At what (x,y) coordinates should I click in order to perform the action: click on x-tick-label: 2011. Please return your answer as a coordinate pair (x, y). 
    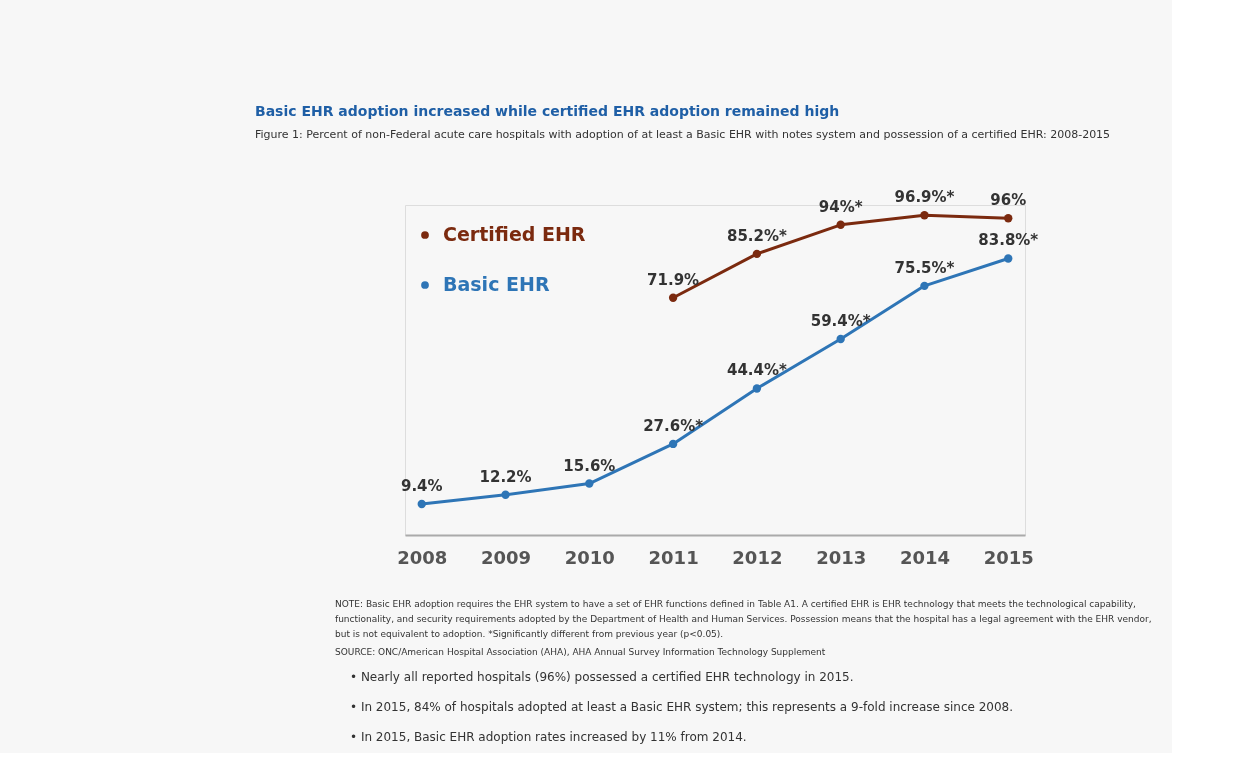
    Looking at the image, I should click on (673, 557).